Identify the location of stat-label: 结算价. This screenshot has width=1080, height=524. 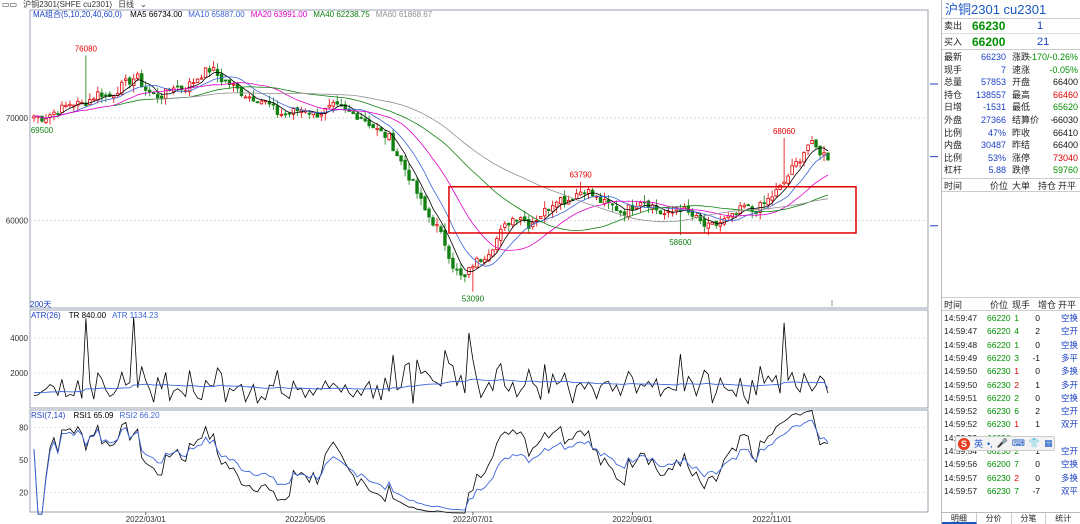
(1026, 120).